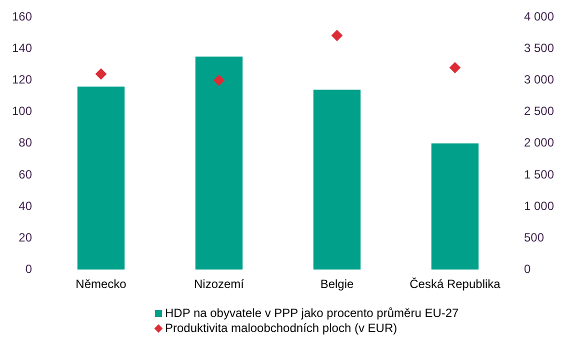  I want to click on y-tick-label: 40, so click(25, 205).